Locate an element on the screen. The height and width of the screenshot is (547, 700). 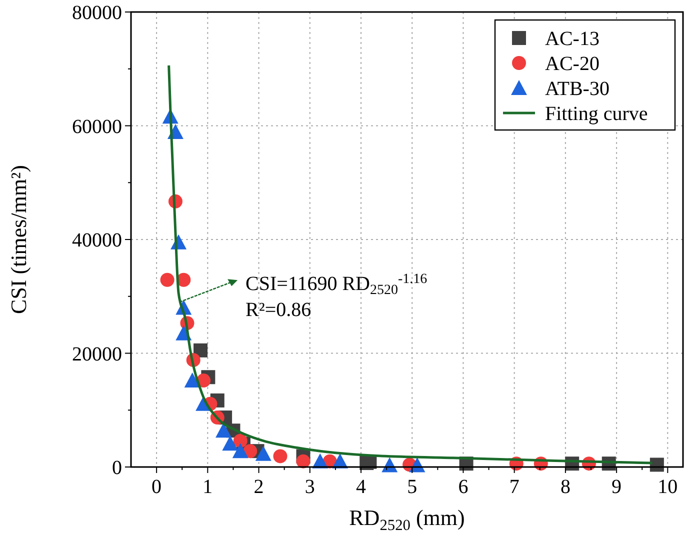
y-tick-label: 60000 is located at coordinates (97, 127).